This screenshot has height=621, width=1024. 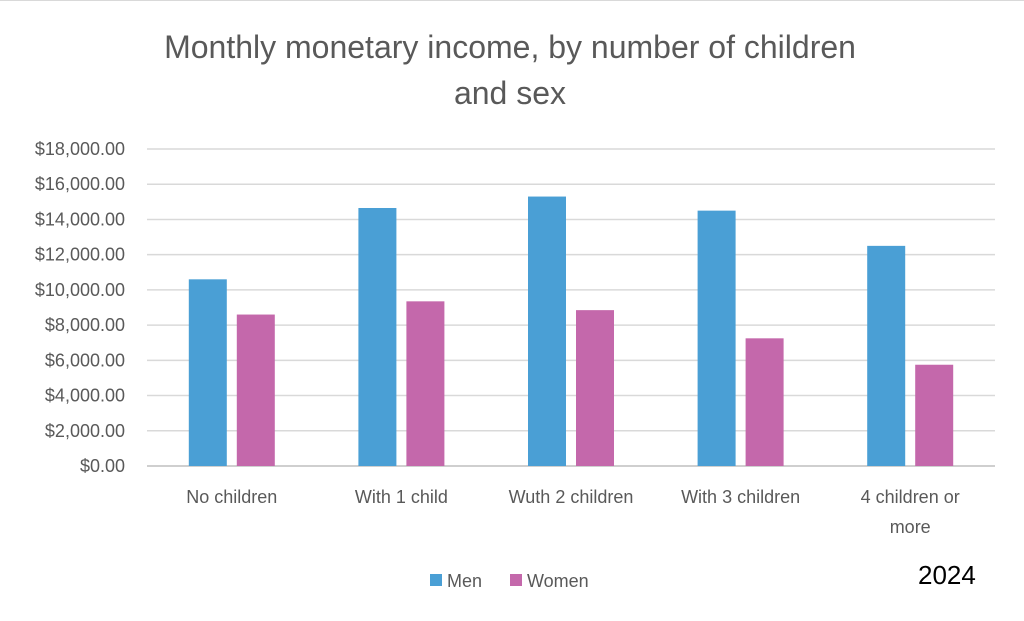 I want to click on y-tick-label: $0.00, so click(x=102, y=466).